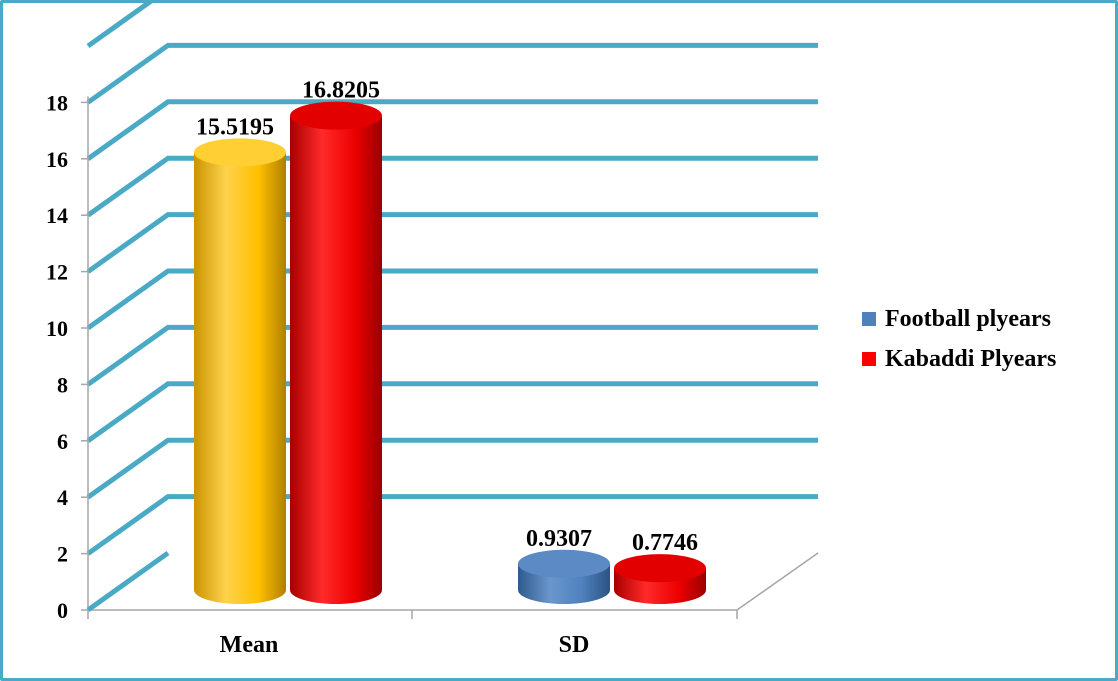  I want to click on data-label: 0.7746, so click(665, 543).